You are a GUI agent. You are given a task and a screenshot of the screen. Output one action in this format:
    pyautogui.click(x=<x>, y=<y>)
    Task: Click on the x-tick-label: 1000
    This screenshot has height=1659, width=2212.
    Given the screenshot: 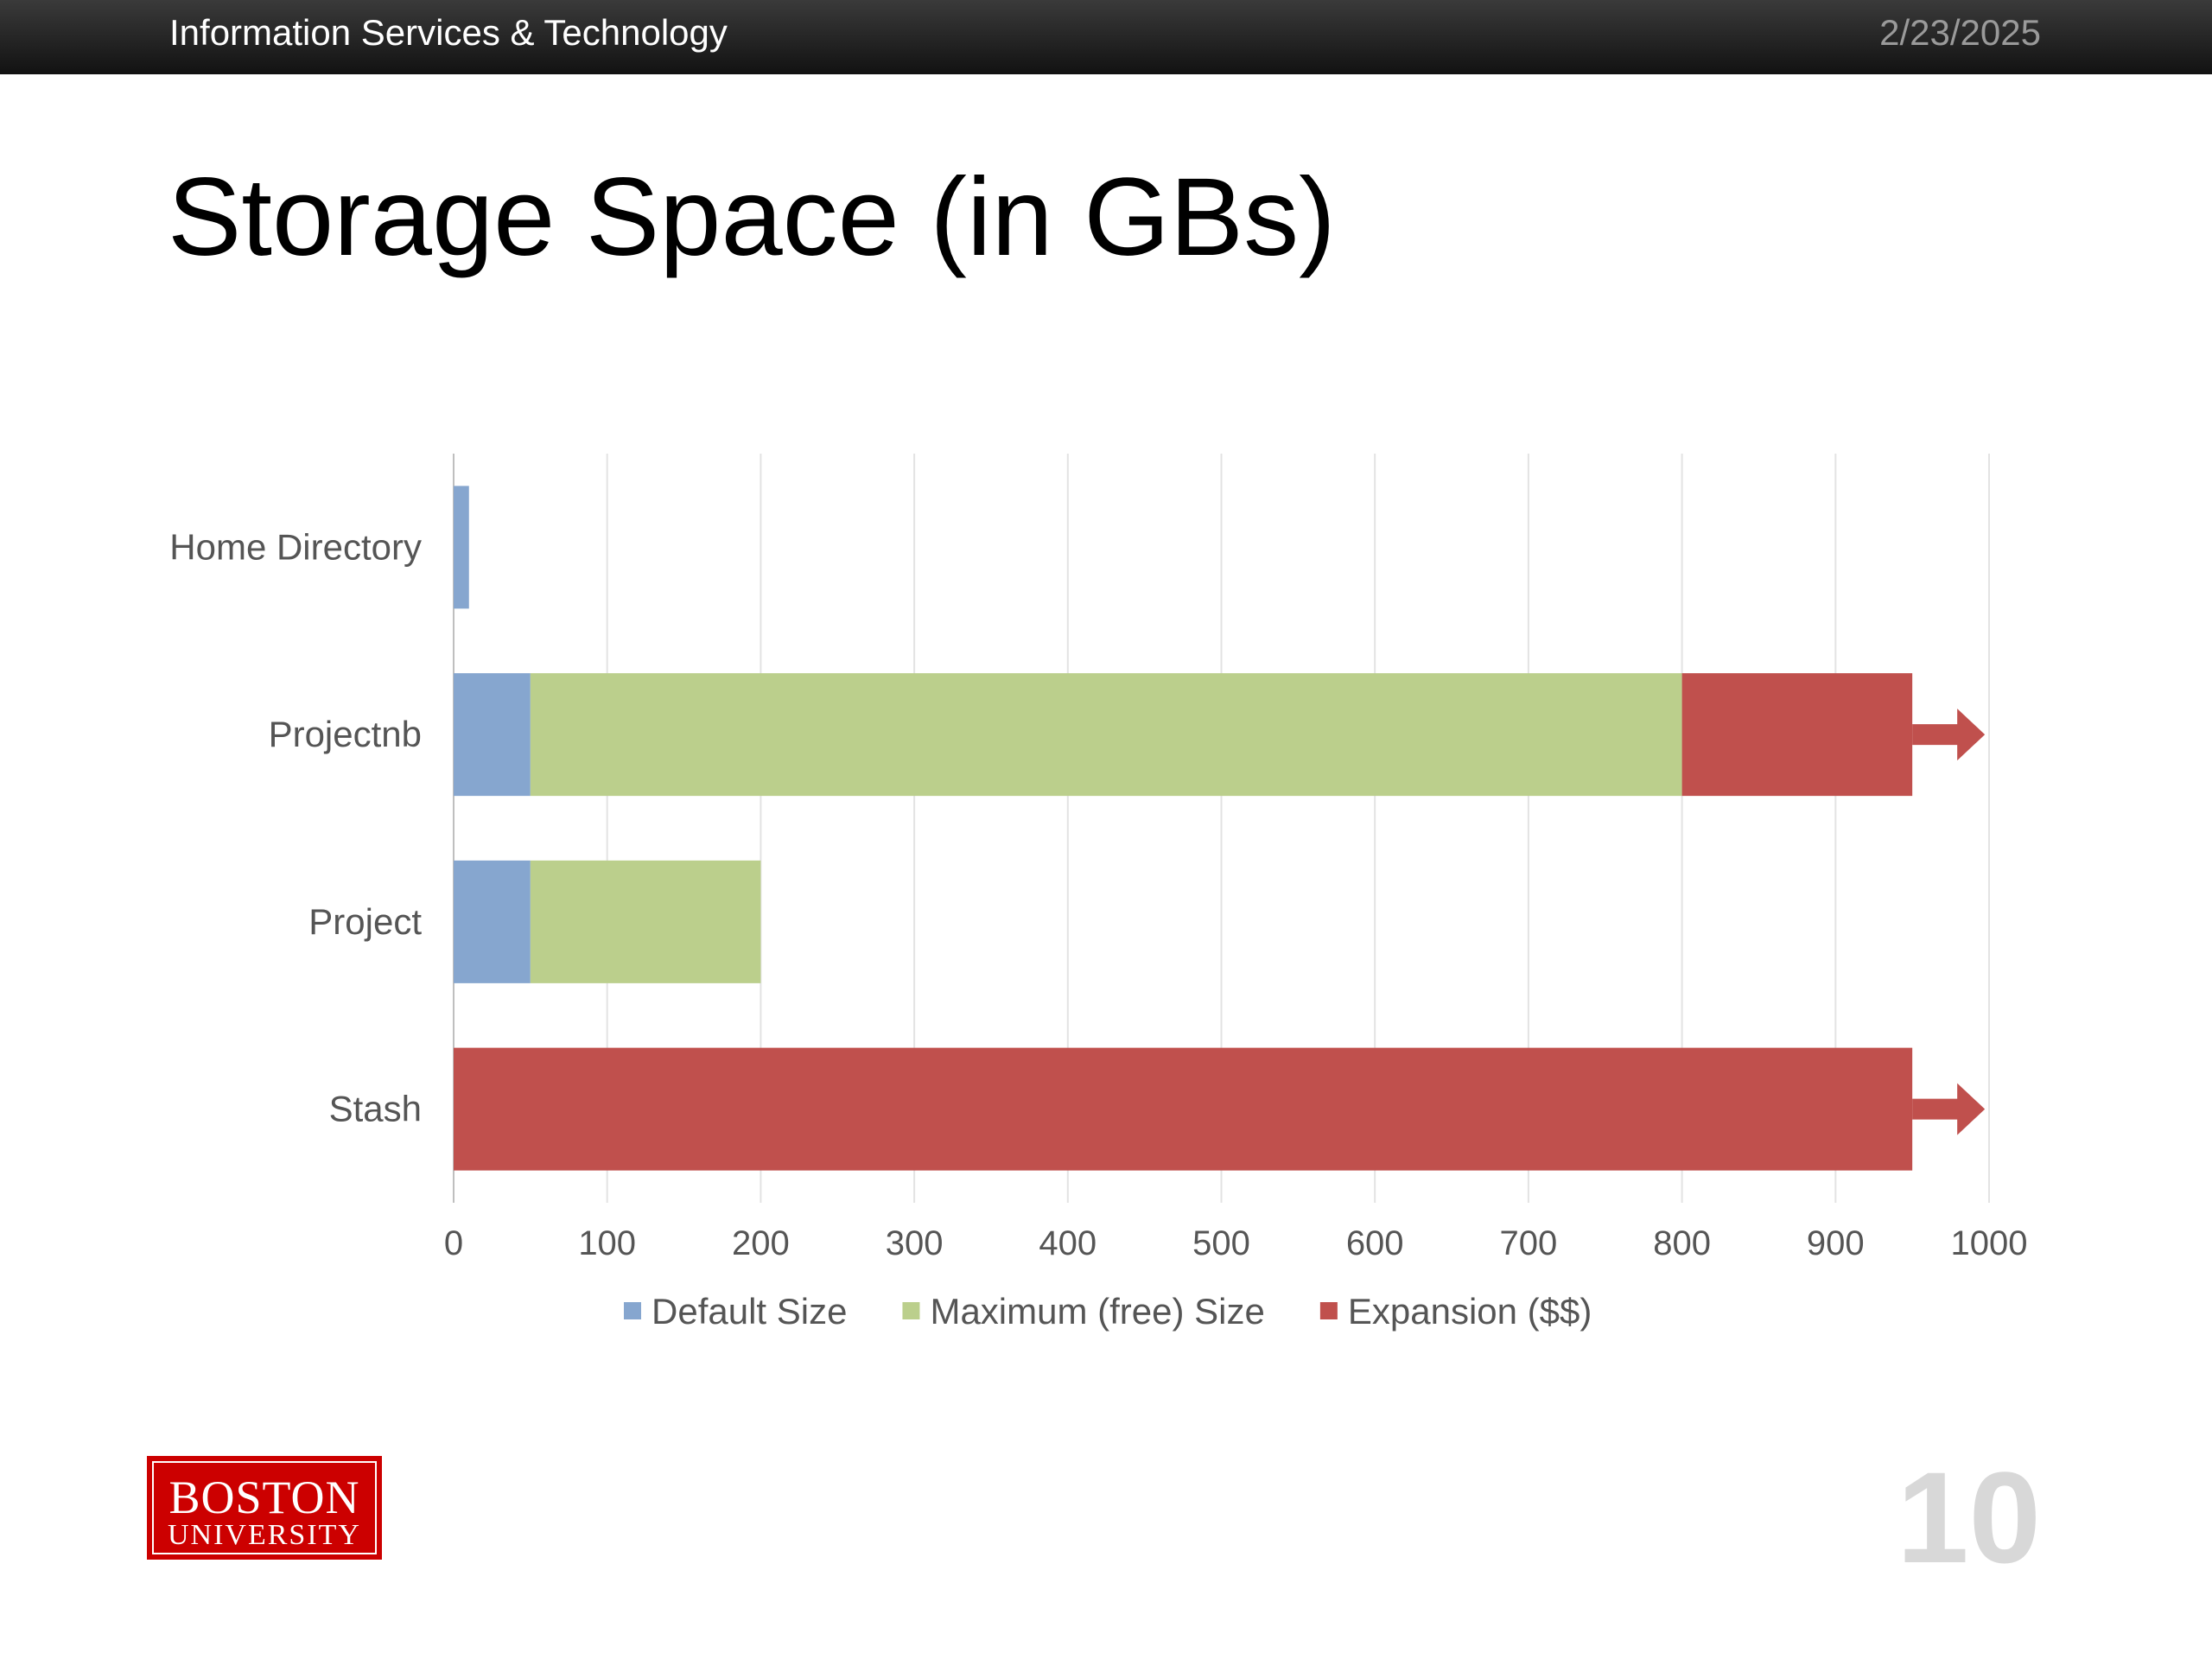 What is the action you would take?
    pyautogui.click(x=1989, y=1243)
    